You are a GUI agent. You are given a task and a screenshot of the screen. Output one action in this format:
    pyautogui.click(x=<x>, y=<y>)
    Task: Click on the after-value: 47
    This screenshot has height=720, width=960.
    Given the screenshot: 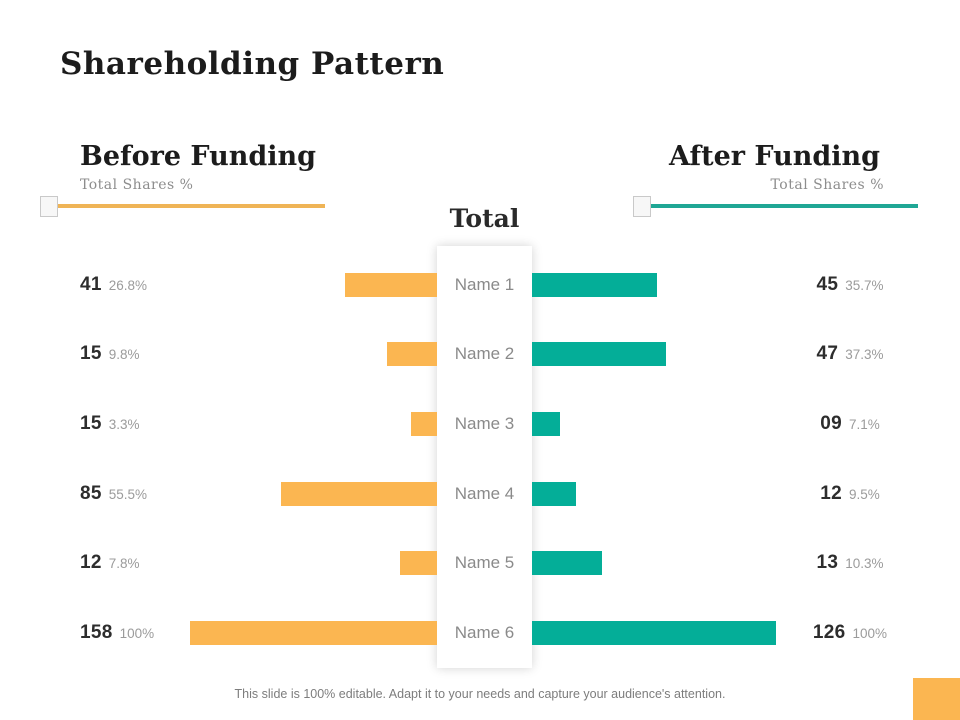 What is the action you would take?
    pyautogui.click(x=827, y=354)
    